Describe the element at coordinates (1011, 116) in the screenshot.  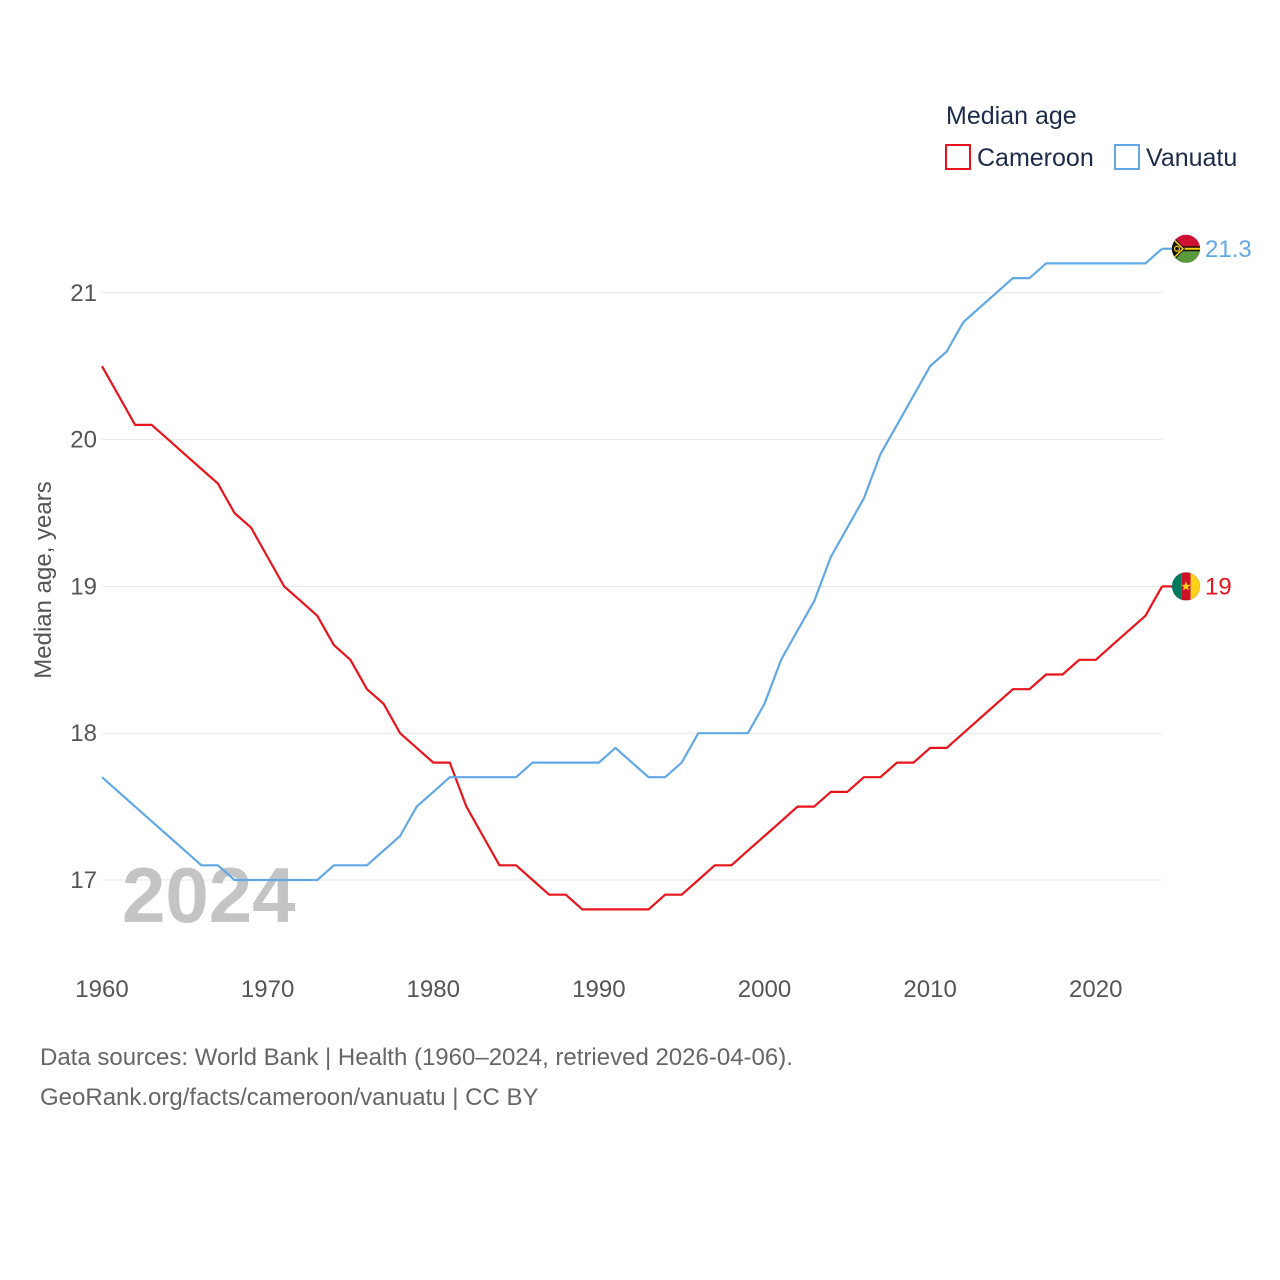
I see `legend-title: Median age` at that location.